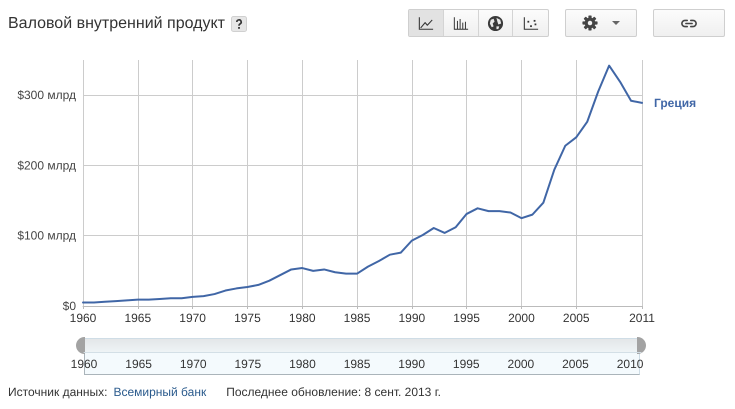  I want to click on x2-tick-label: 1985, so click(357, 364).